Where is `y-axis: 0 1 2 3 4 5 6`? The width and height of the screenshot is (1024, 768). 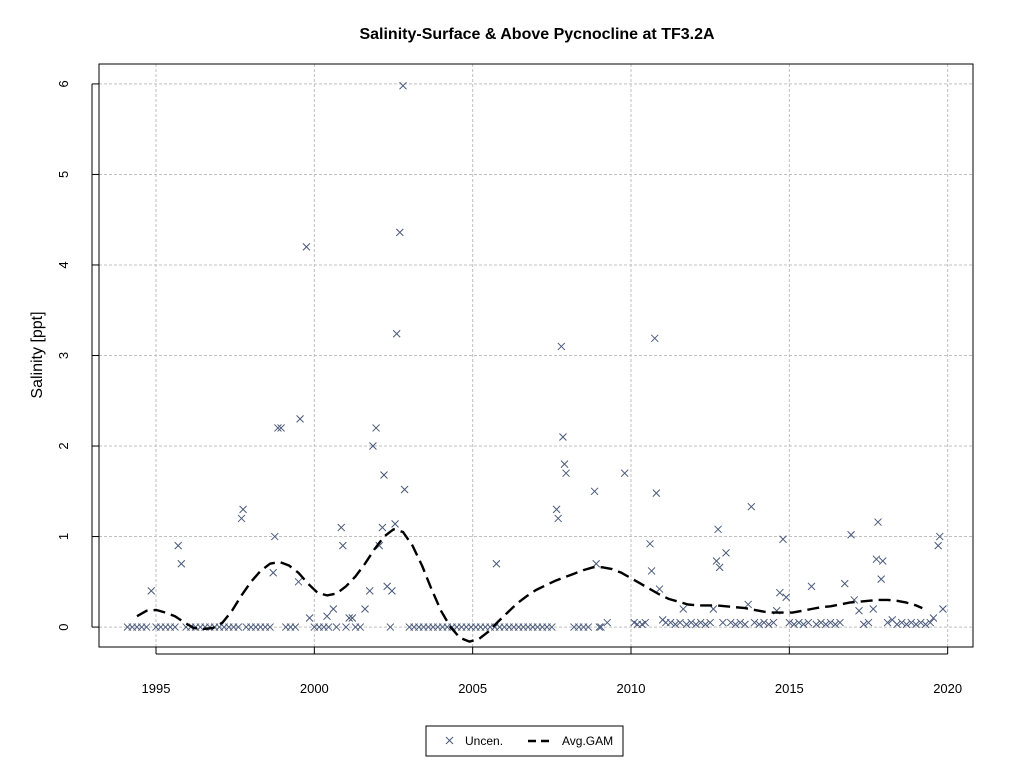
y-axis: 0 1 2 3 4 5 6 is located at coordinates (77, 355).